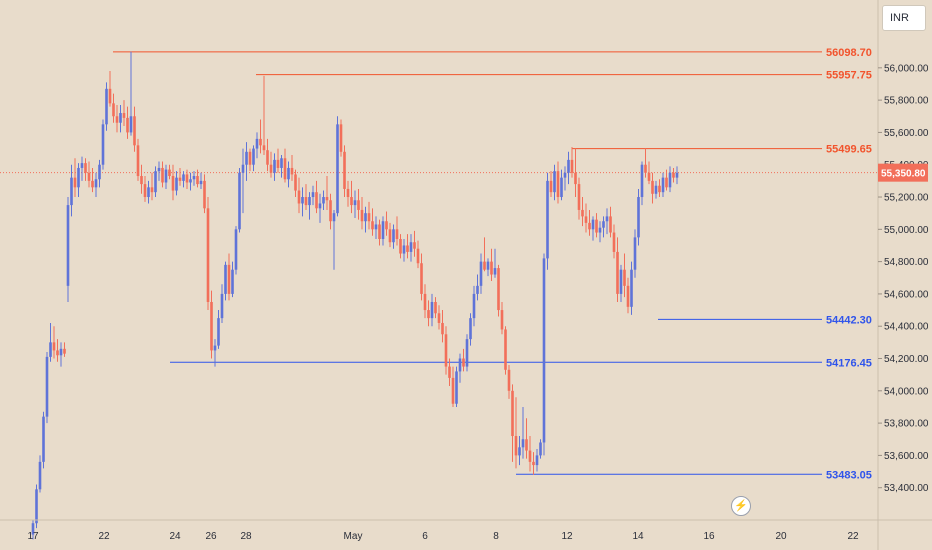 The image size is (932, 550). I want to click on y-tick-label: 55,800.00, so click(906, 101).